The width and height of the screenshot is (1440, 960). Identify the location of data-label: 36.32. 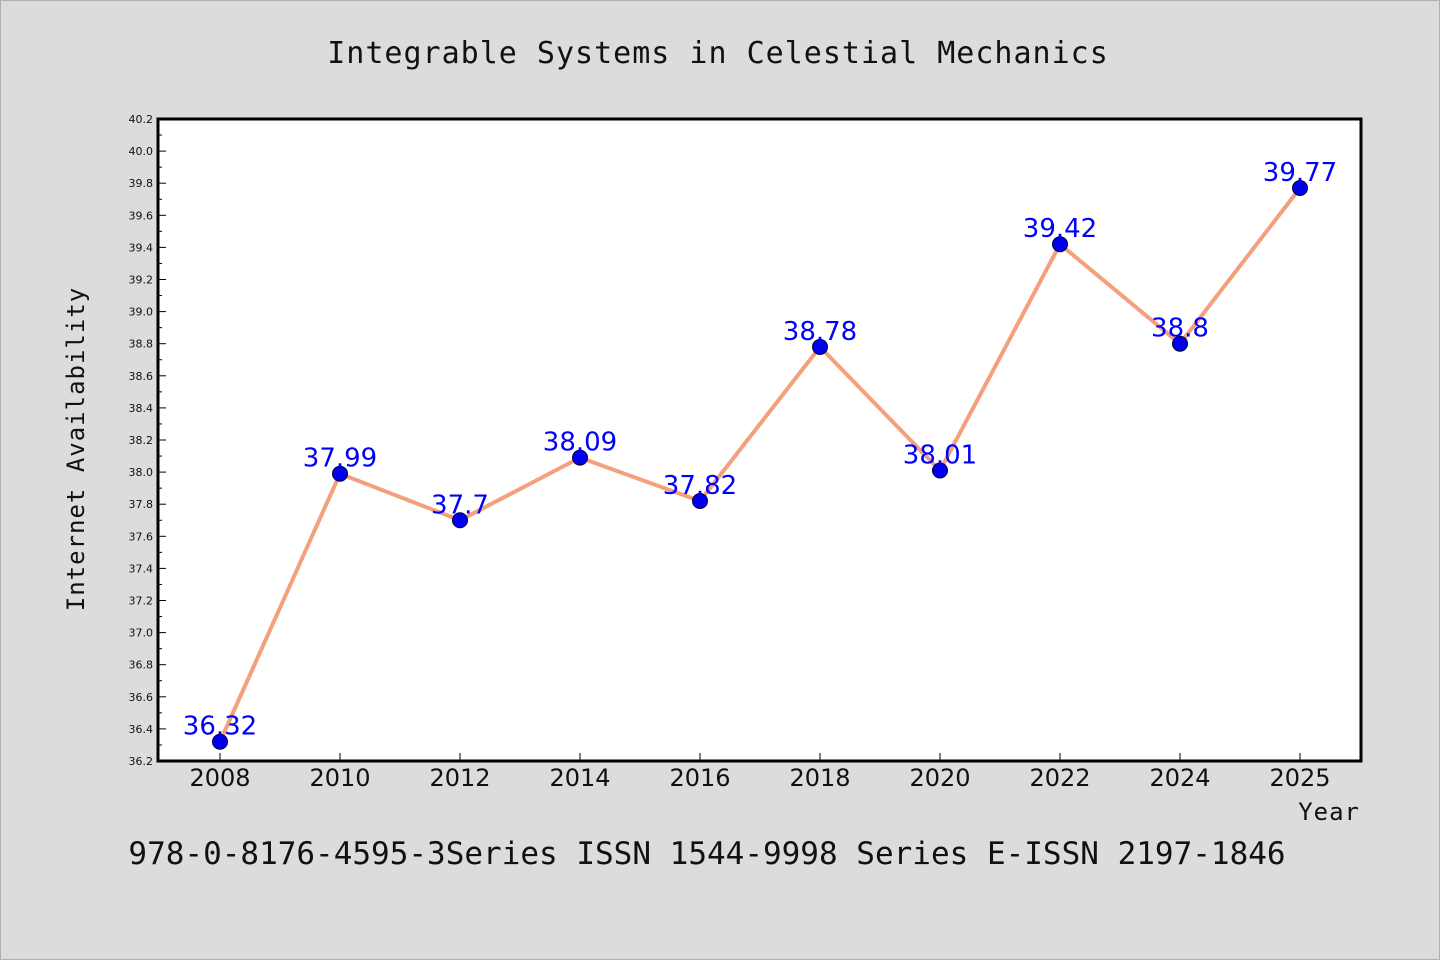
(220, 727).